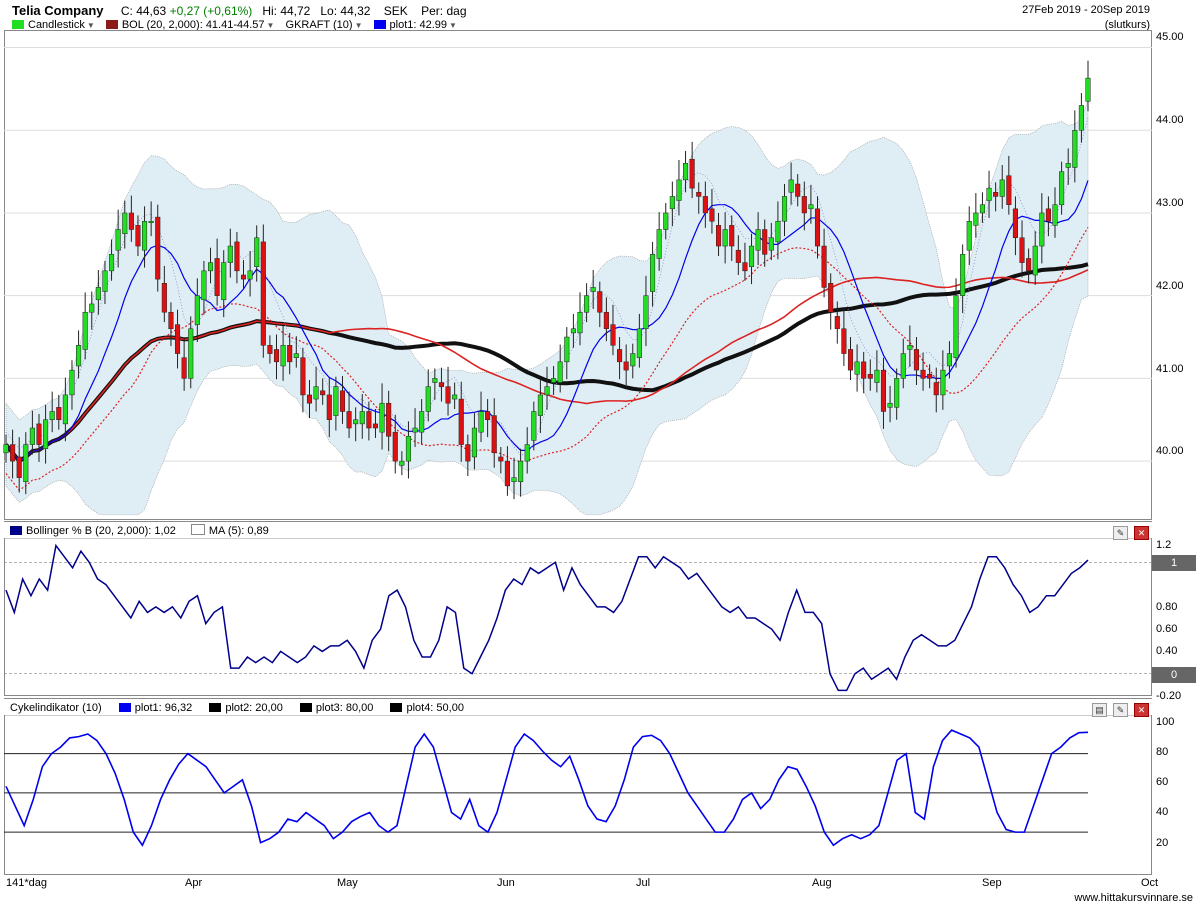 The width and height of the screenshot is (1197, 906). What do you see at coordinates (1169, 696) in the screenshot?
I see `y-tick-label: -0.20` at bounding box center [1169, 696].